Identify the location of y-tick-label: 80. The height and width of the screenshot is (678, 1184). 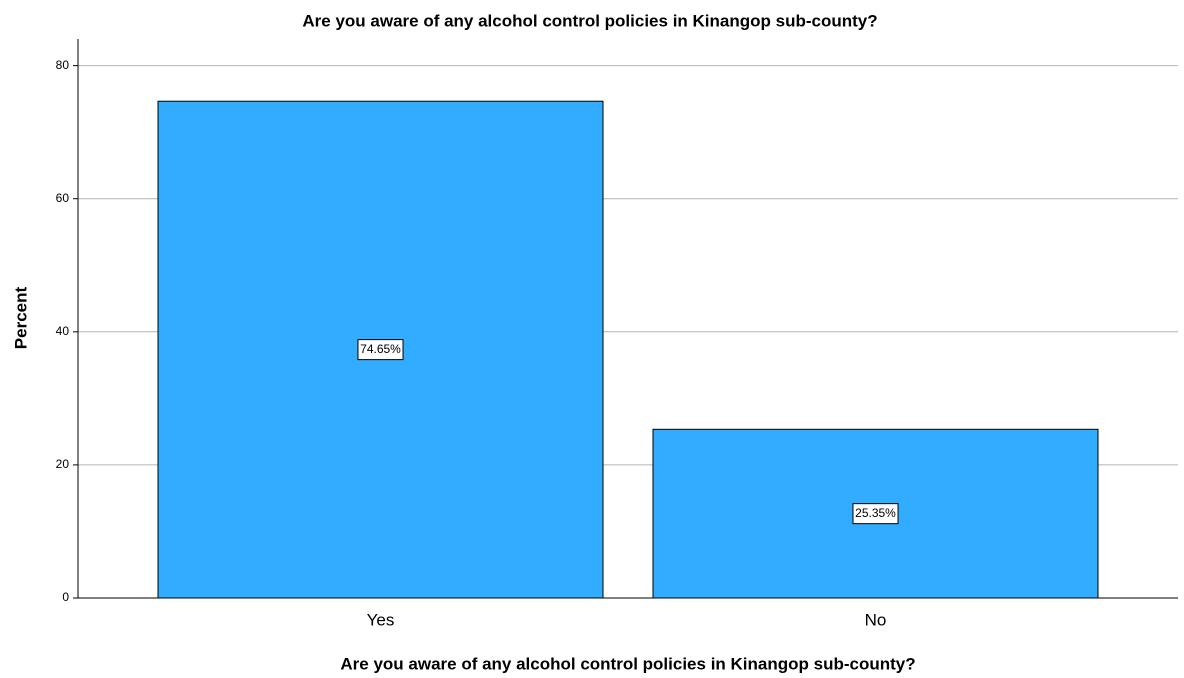
(63, 65).